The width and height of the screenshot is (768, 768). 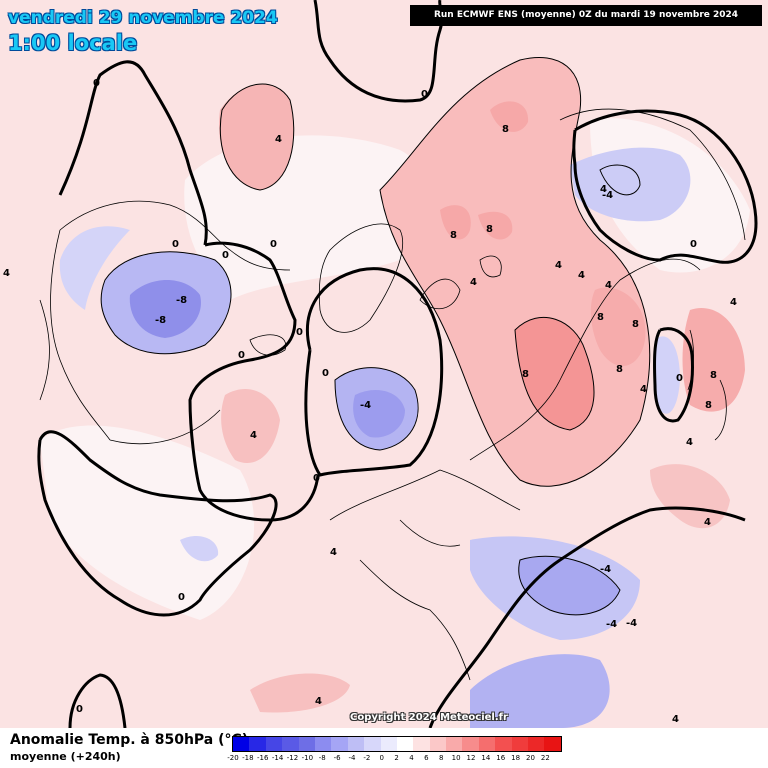 I want to click on colorbar, so click(x=397, y=744).